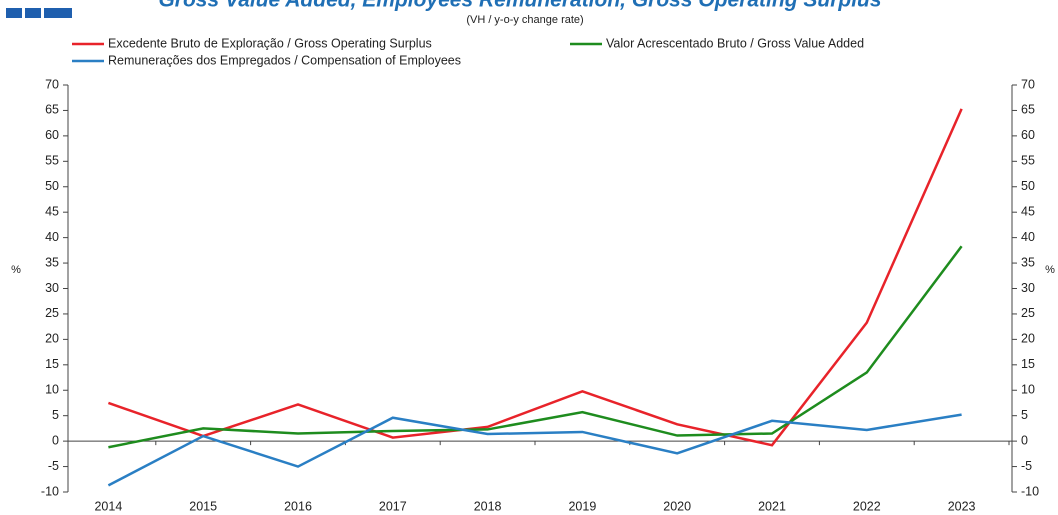 The height and width of the screenshot is (515, 1058). What do you see at coordinates (52, 135) in the screenshot?
I see `y-tick-label: 60` at bounding box center [52, 135].